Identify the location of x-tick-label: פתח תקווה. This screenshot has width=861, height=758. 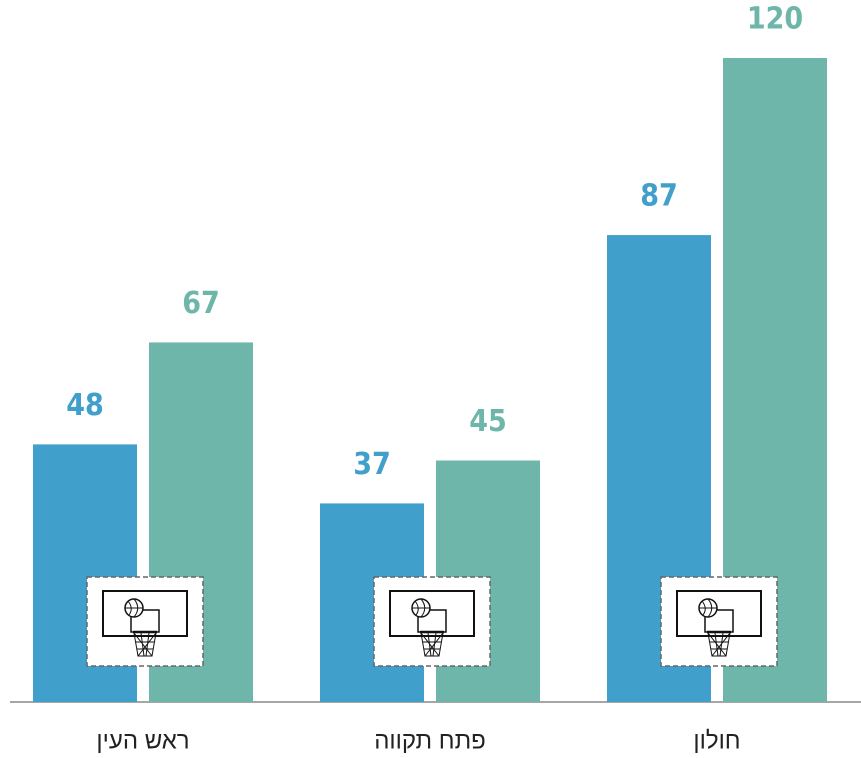
(430, 740).